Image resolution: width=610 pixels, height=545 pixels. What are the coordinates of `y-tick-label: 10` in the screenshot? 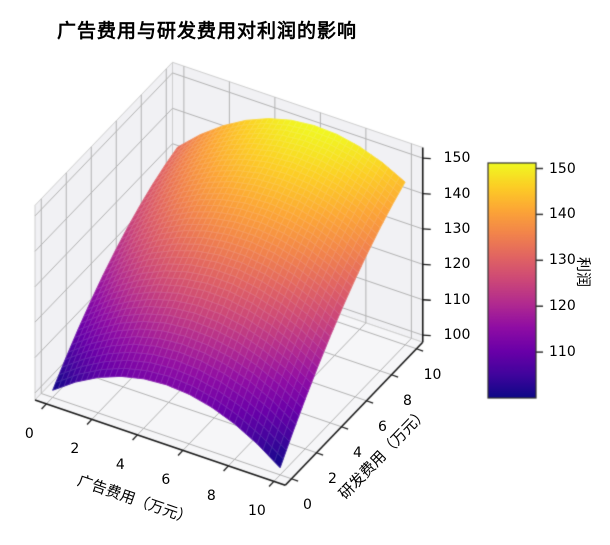 It's located at (432, 374).